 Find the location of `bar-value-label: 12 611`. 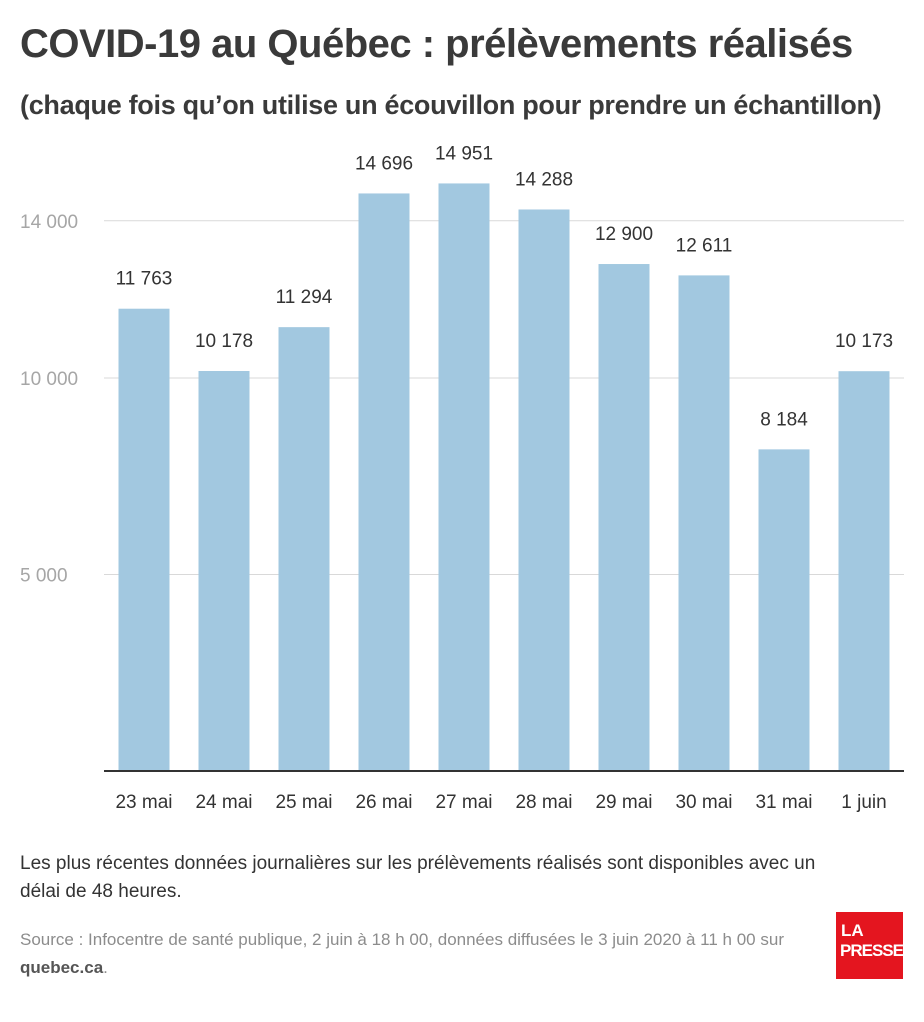

bar-value-label: 12 611 is located at coordinates (704, 245).